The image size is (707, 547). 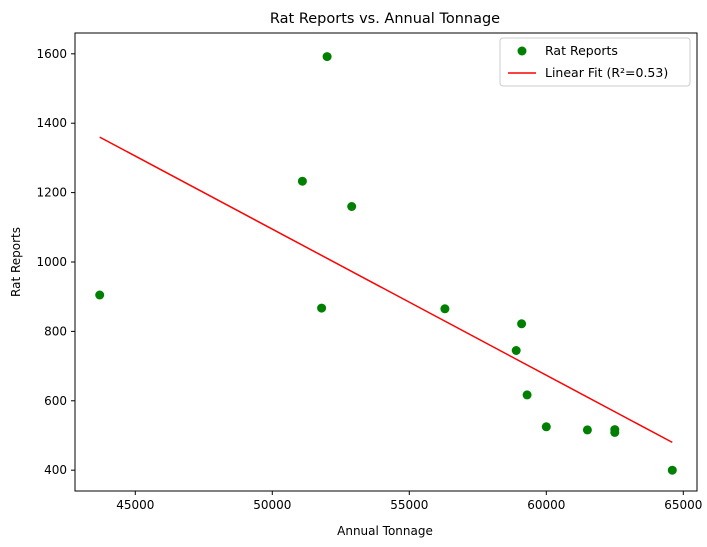 I want to click on x-axis-title: Annual Tonnage, so click(x=385, y=531).